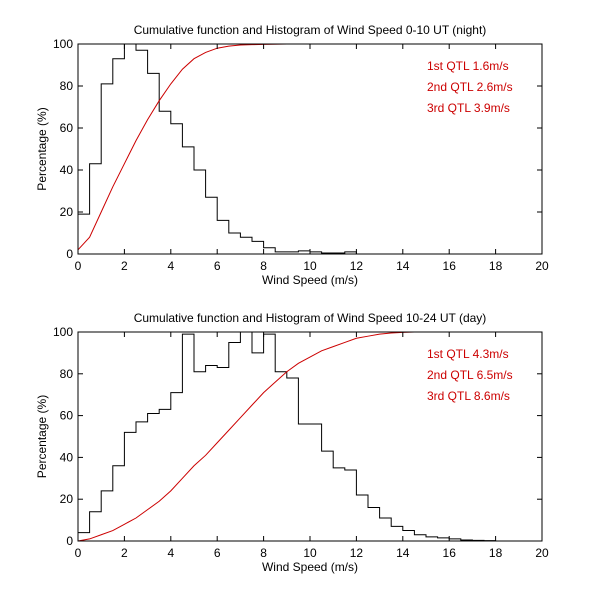  Describe the element at coordinates (468, 66) in the screenshot. I see `quartile-annotation: 1st QTL 1.6m/s` at that location.